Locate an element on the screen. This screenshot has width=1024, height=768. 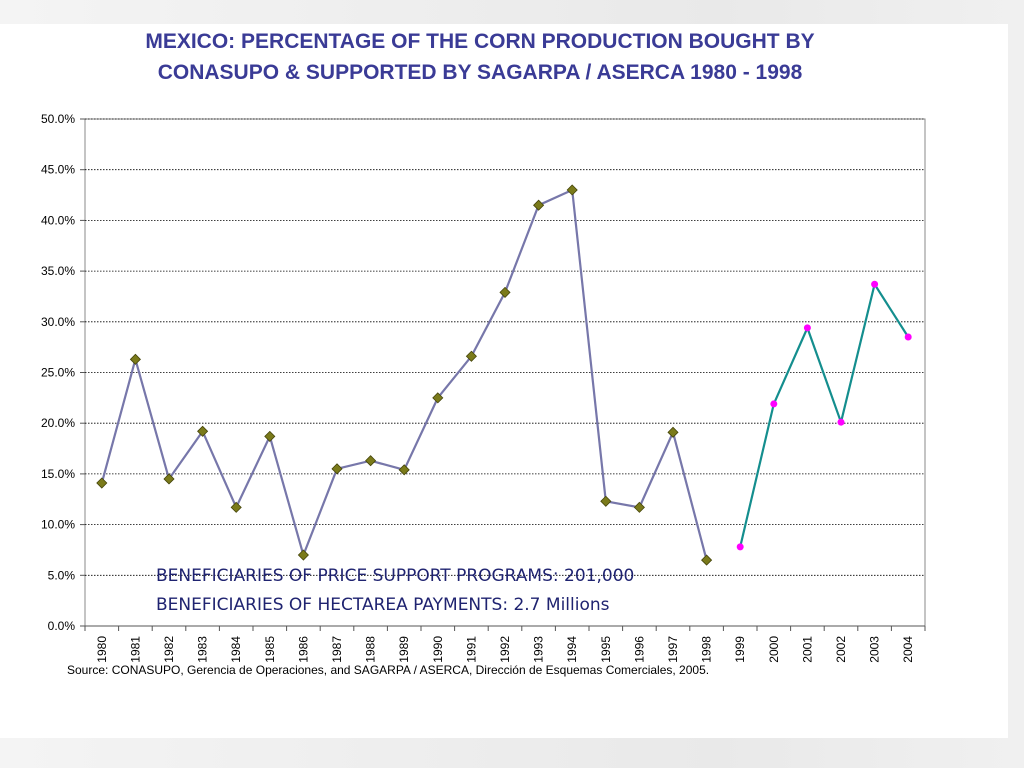
x-tick-label: 1980 is located at coordinates (102, 649).